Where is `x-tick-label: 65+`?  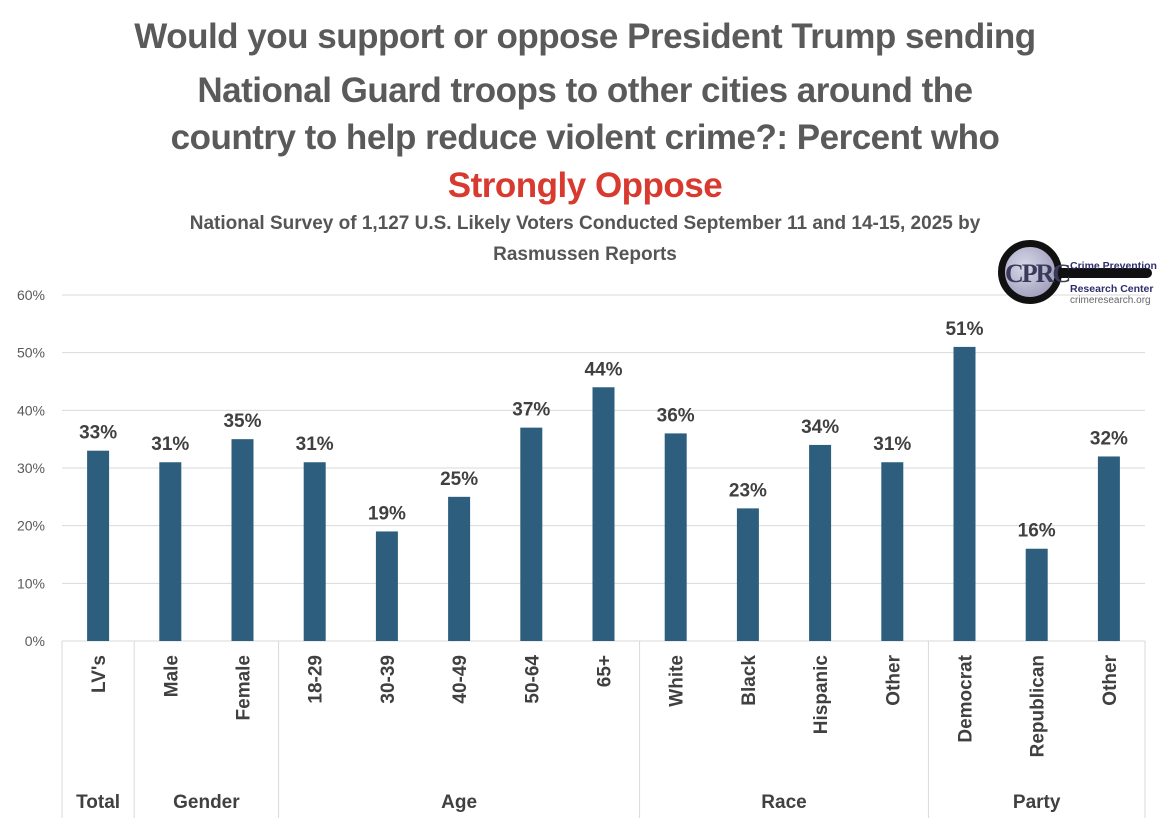
x-tick-label: 65+ is located at coordinates (605, 671).